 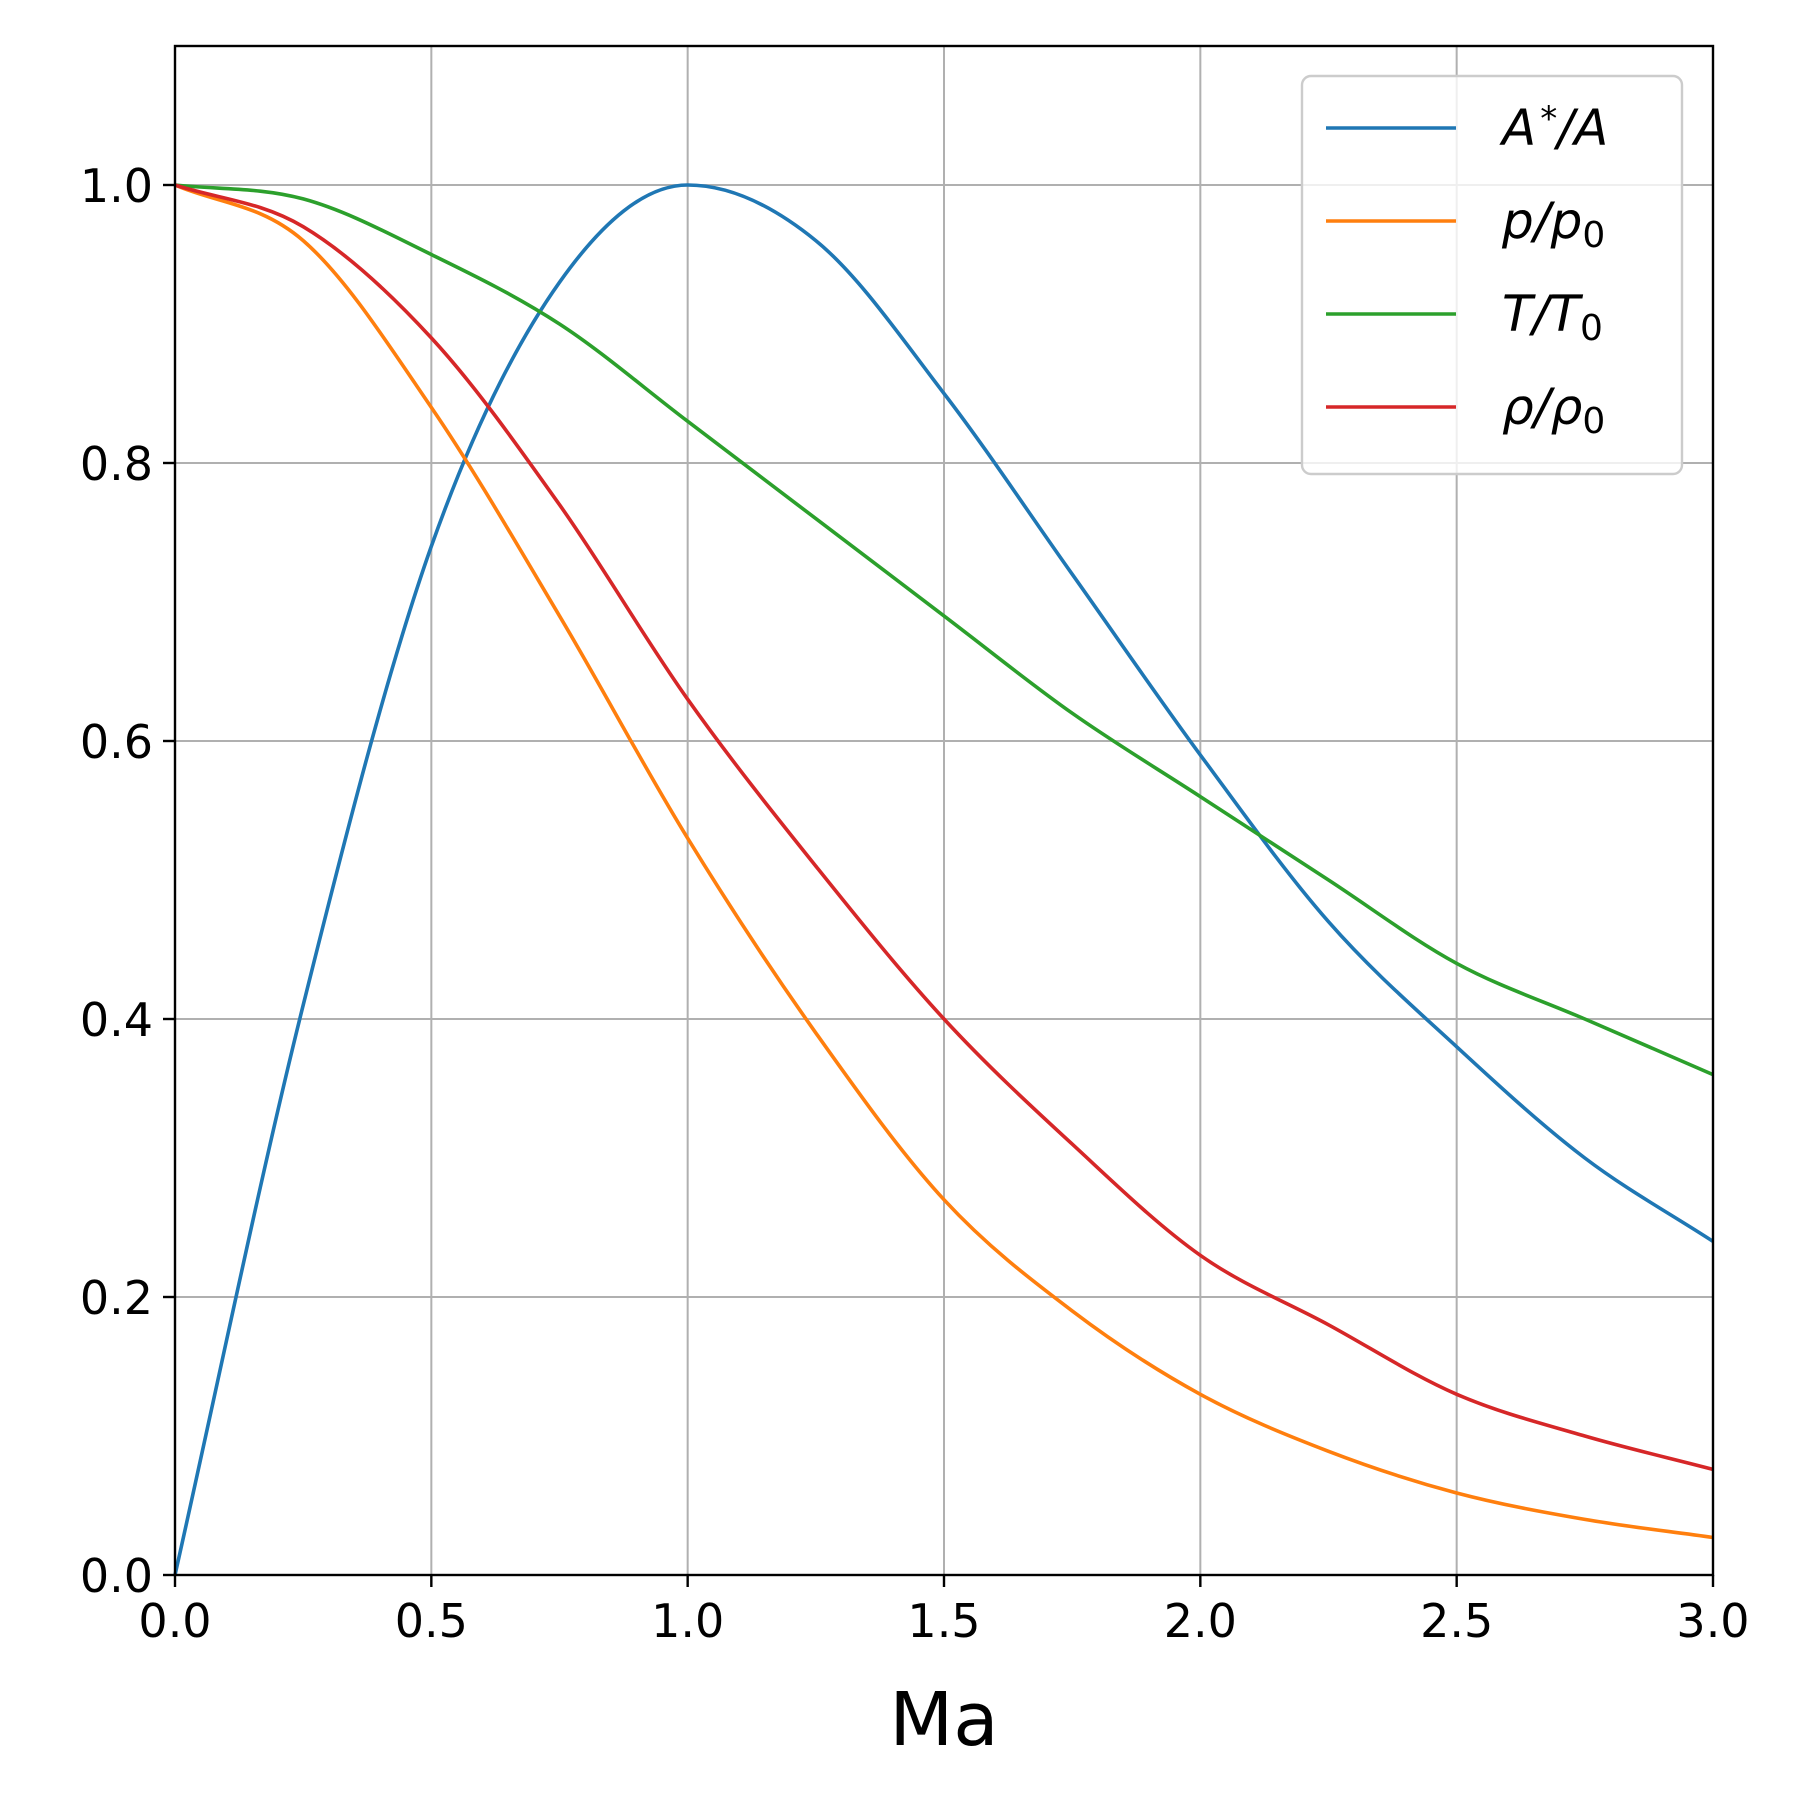 What do you see at coordinates (174, 1621) in the screenshot?
I see `x-tick-label: 0.0` at bounding box center [174, 1621].